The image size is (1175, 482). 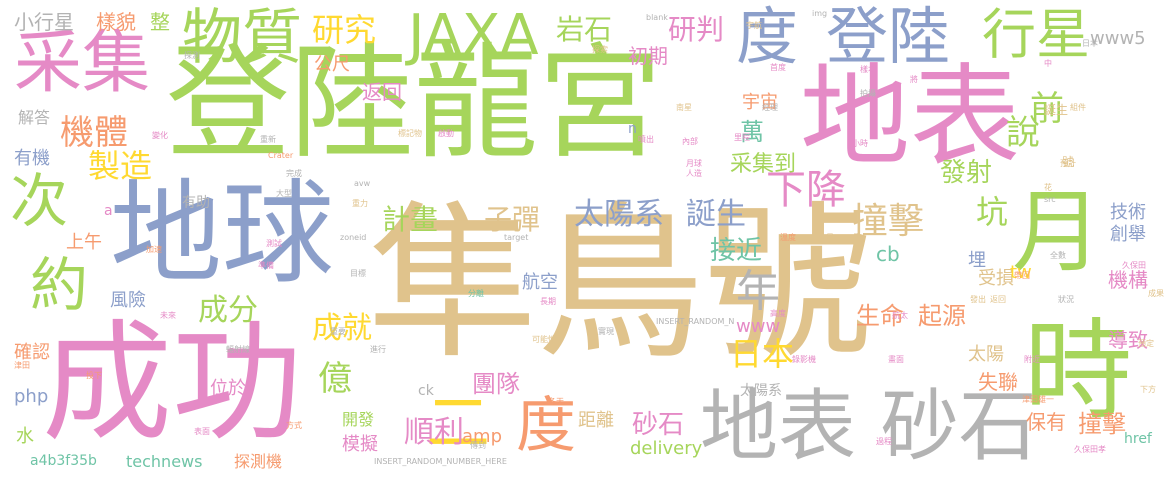 What do you see at coordinates (39, 201) in the screenshot?
I see `word: 次` at bounding box center [39, 201].